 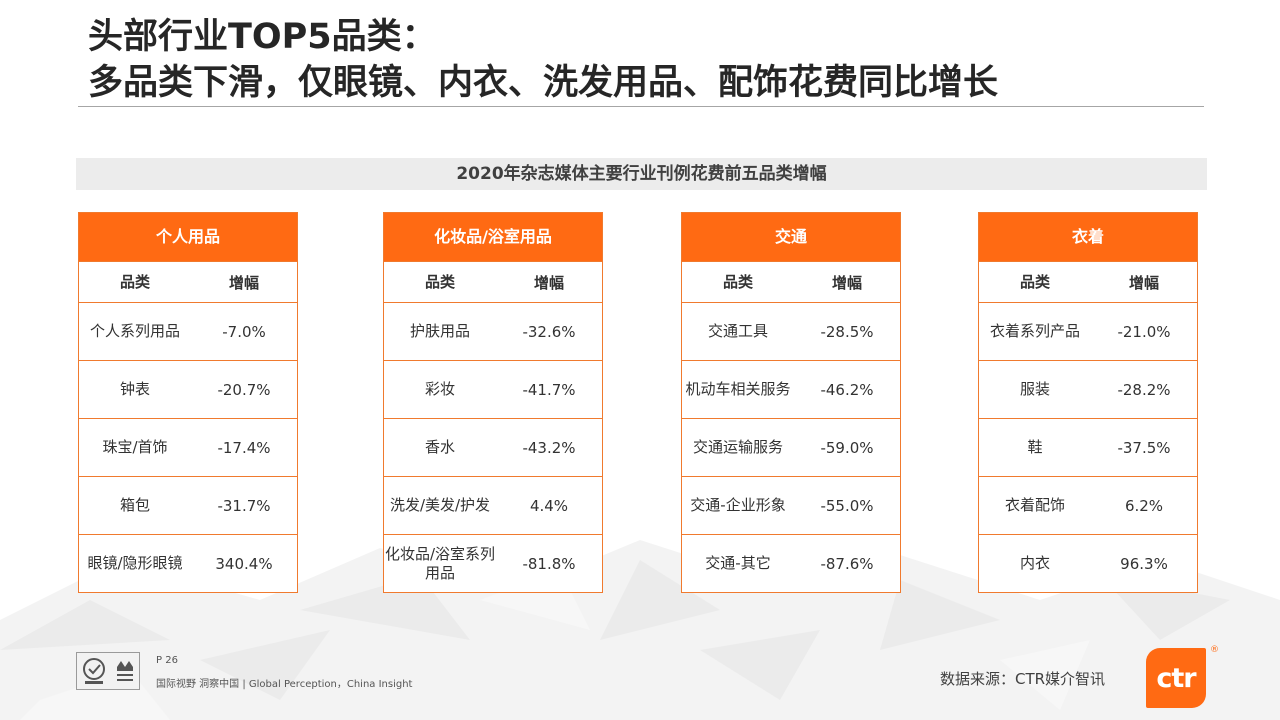 I want to click on category-cell: 化妆品/浴室系列用品, so click(x=440, y=563).